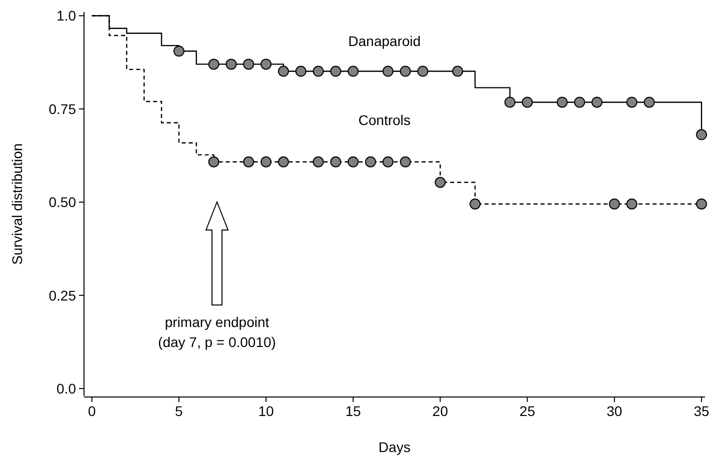 The width and height of the screenshot is (713, 457). I want to click on x-tick-label: 0, so click(92, 411).